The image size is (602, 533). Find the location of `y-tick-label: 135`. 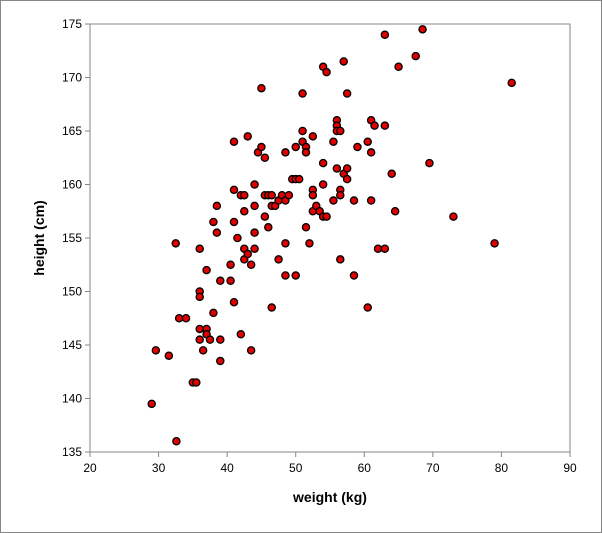

y-tick-label: 135 is located at coordinates (72, 452).